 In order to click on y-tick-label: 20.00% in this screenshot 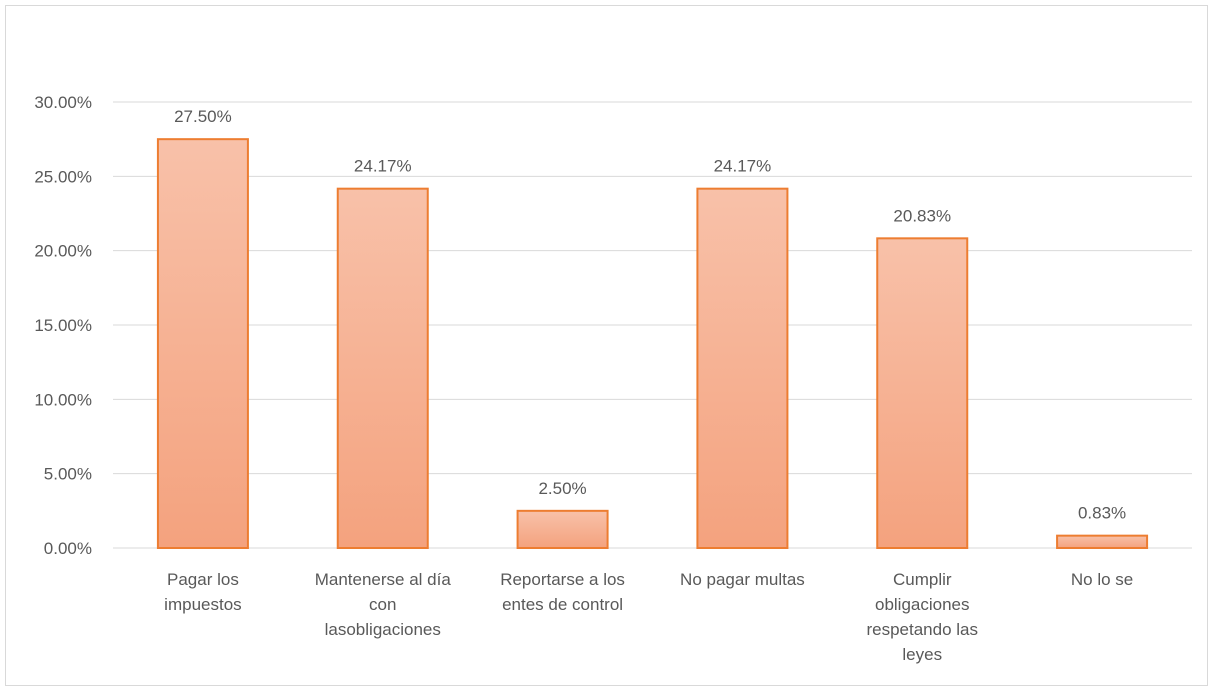, I will do `click(63, 251)`.